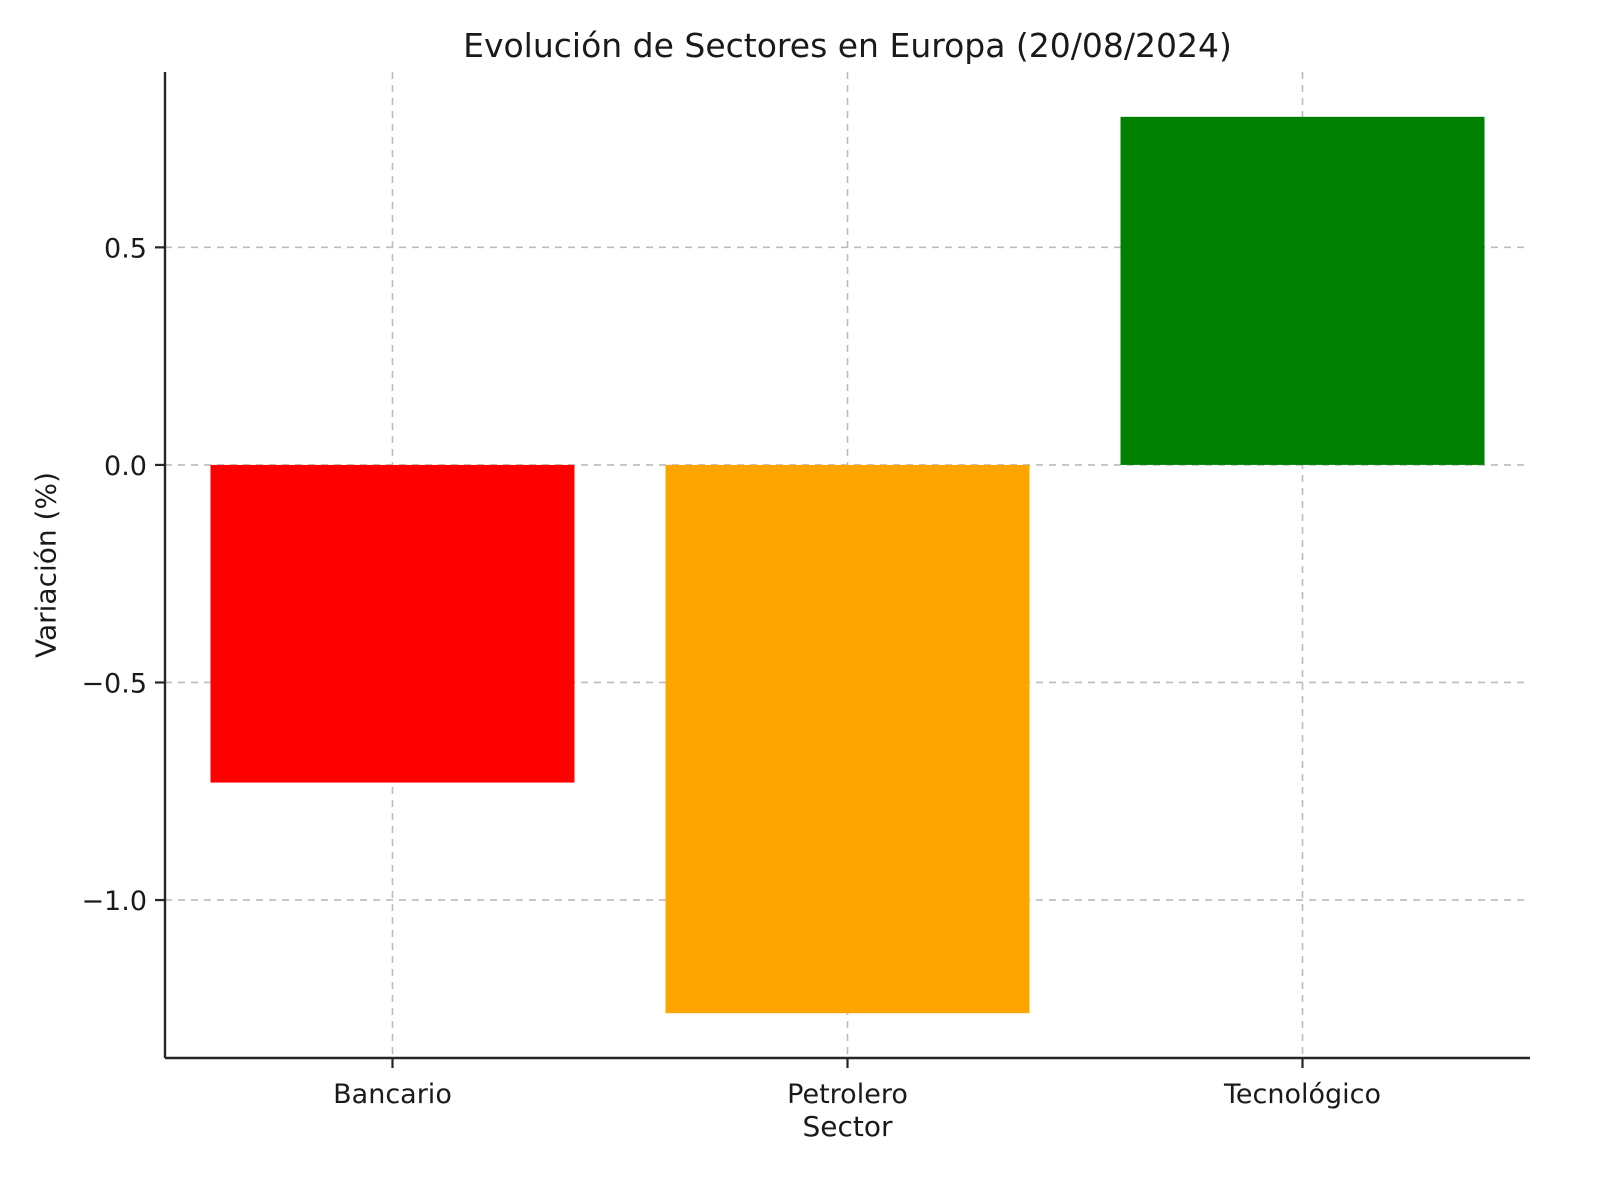 The height and width of the screenshot is (1200, 1600). What do you see at coordinates (114, 683) in the screenshot?
I see `y-tick-label: −0.5` at bounding box center [114, 683].